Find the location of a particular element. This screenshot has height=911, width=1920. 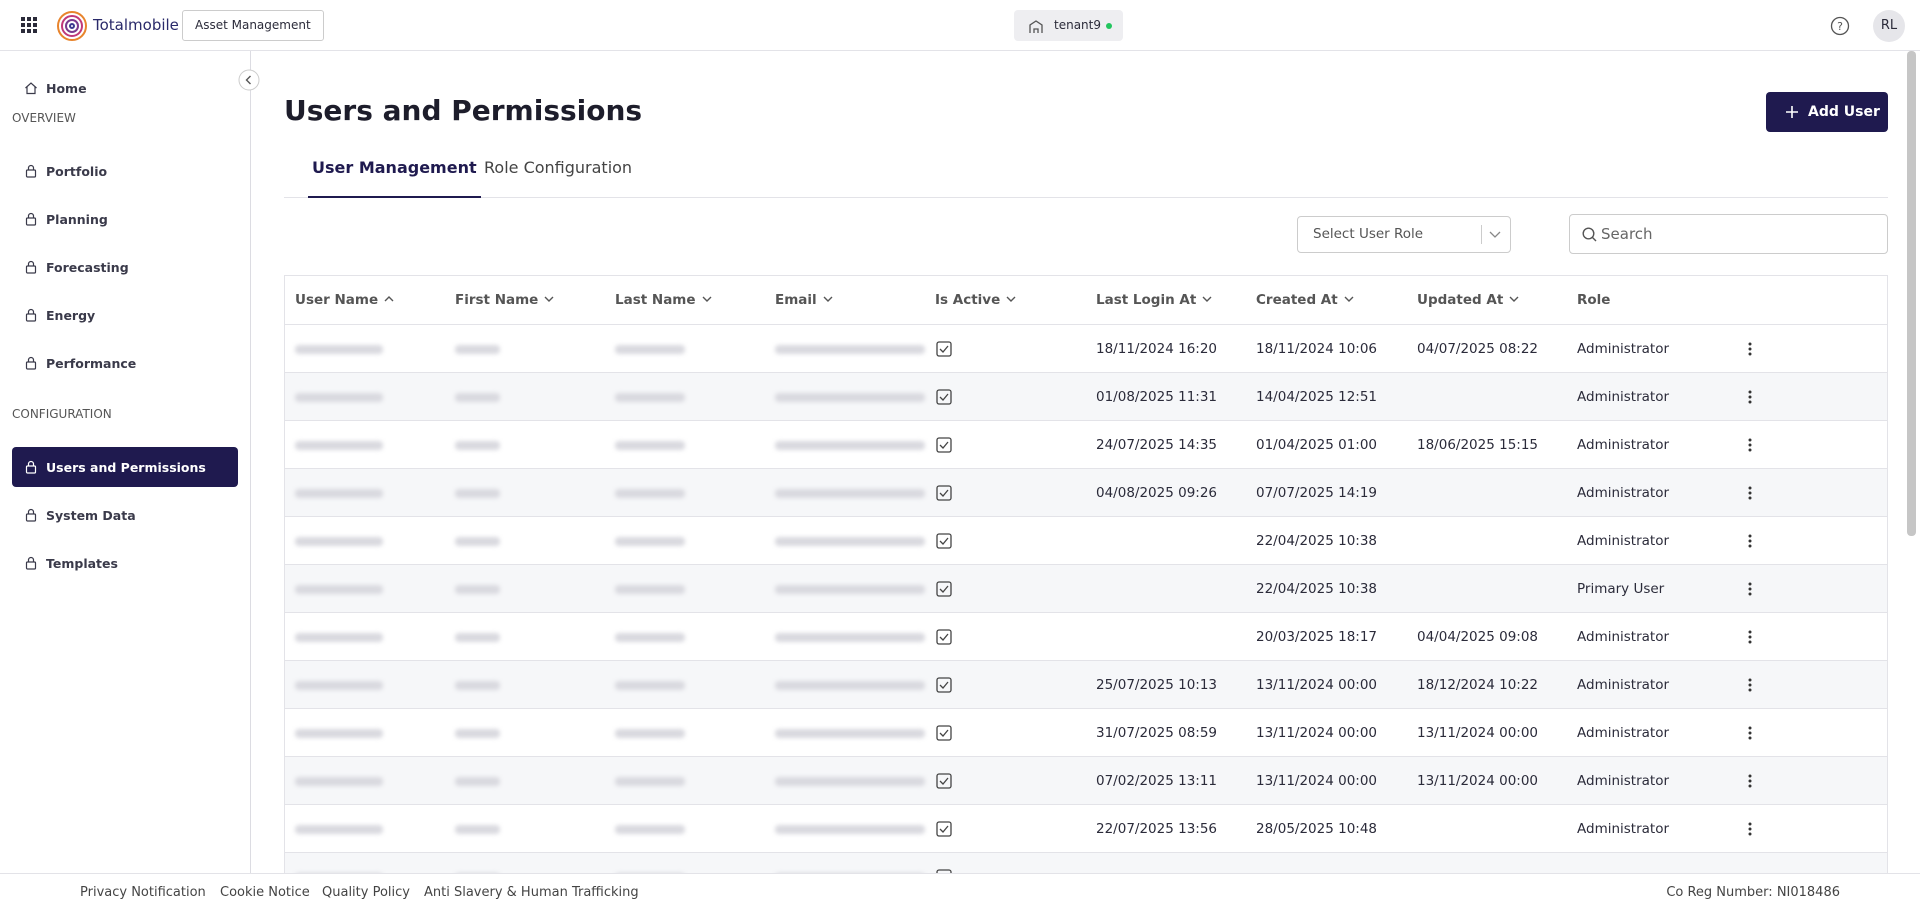

module-badge: Asset Management is located at coordinates (253, 25).